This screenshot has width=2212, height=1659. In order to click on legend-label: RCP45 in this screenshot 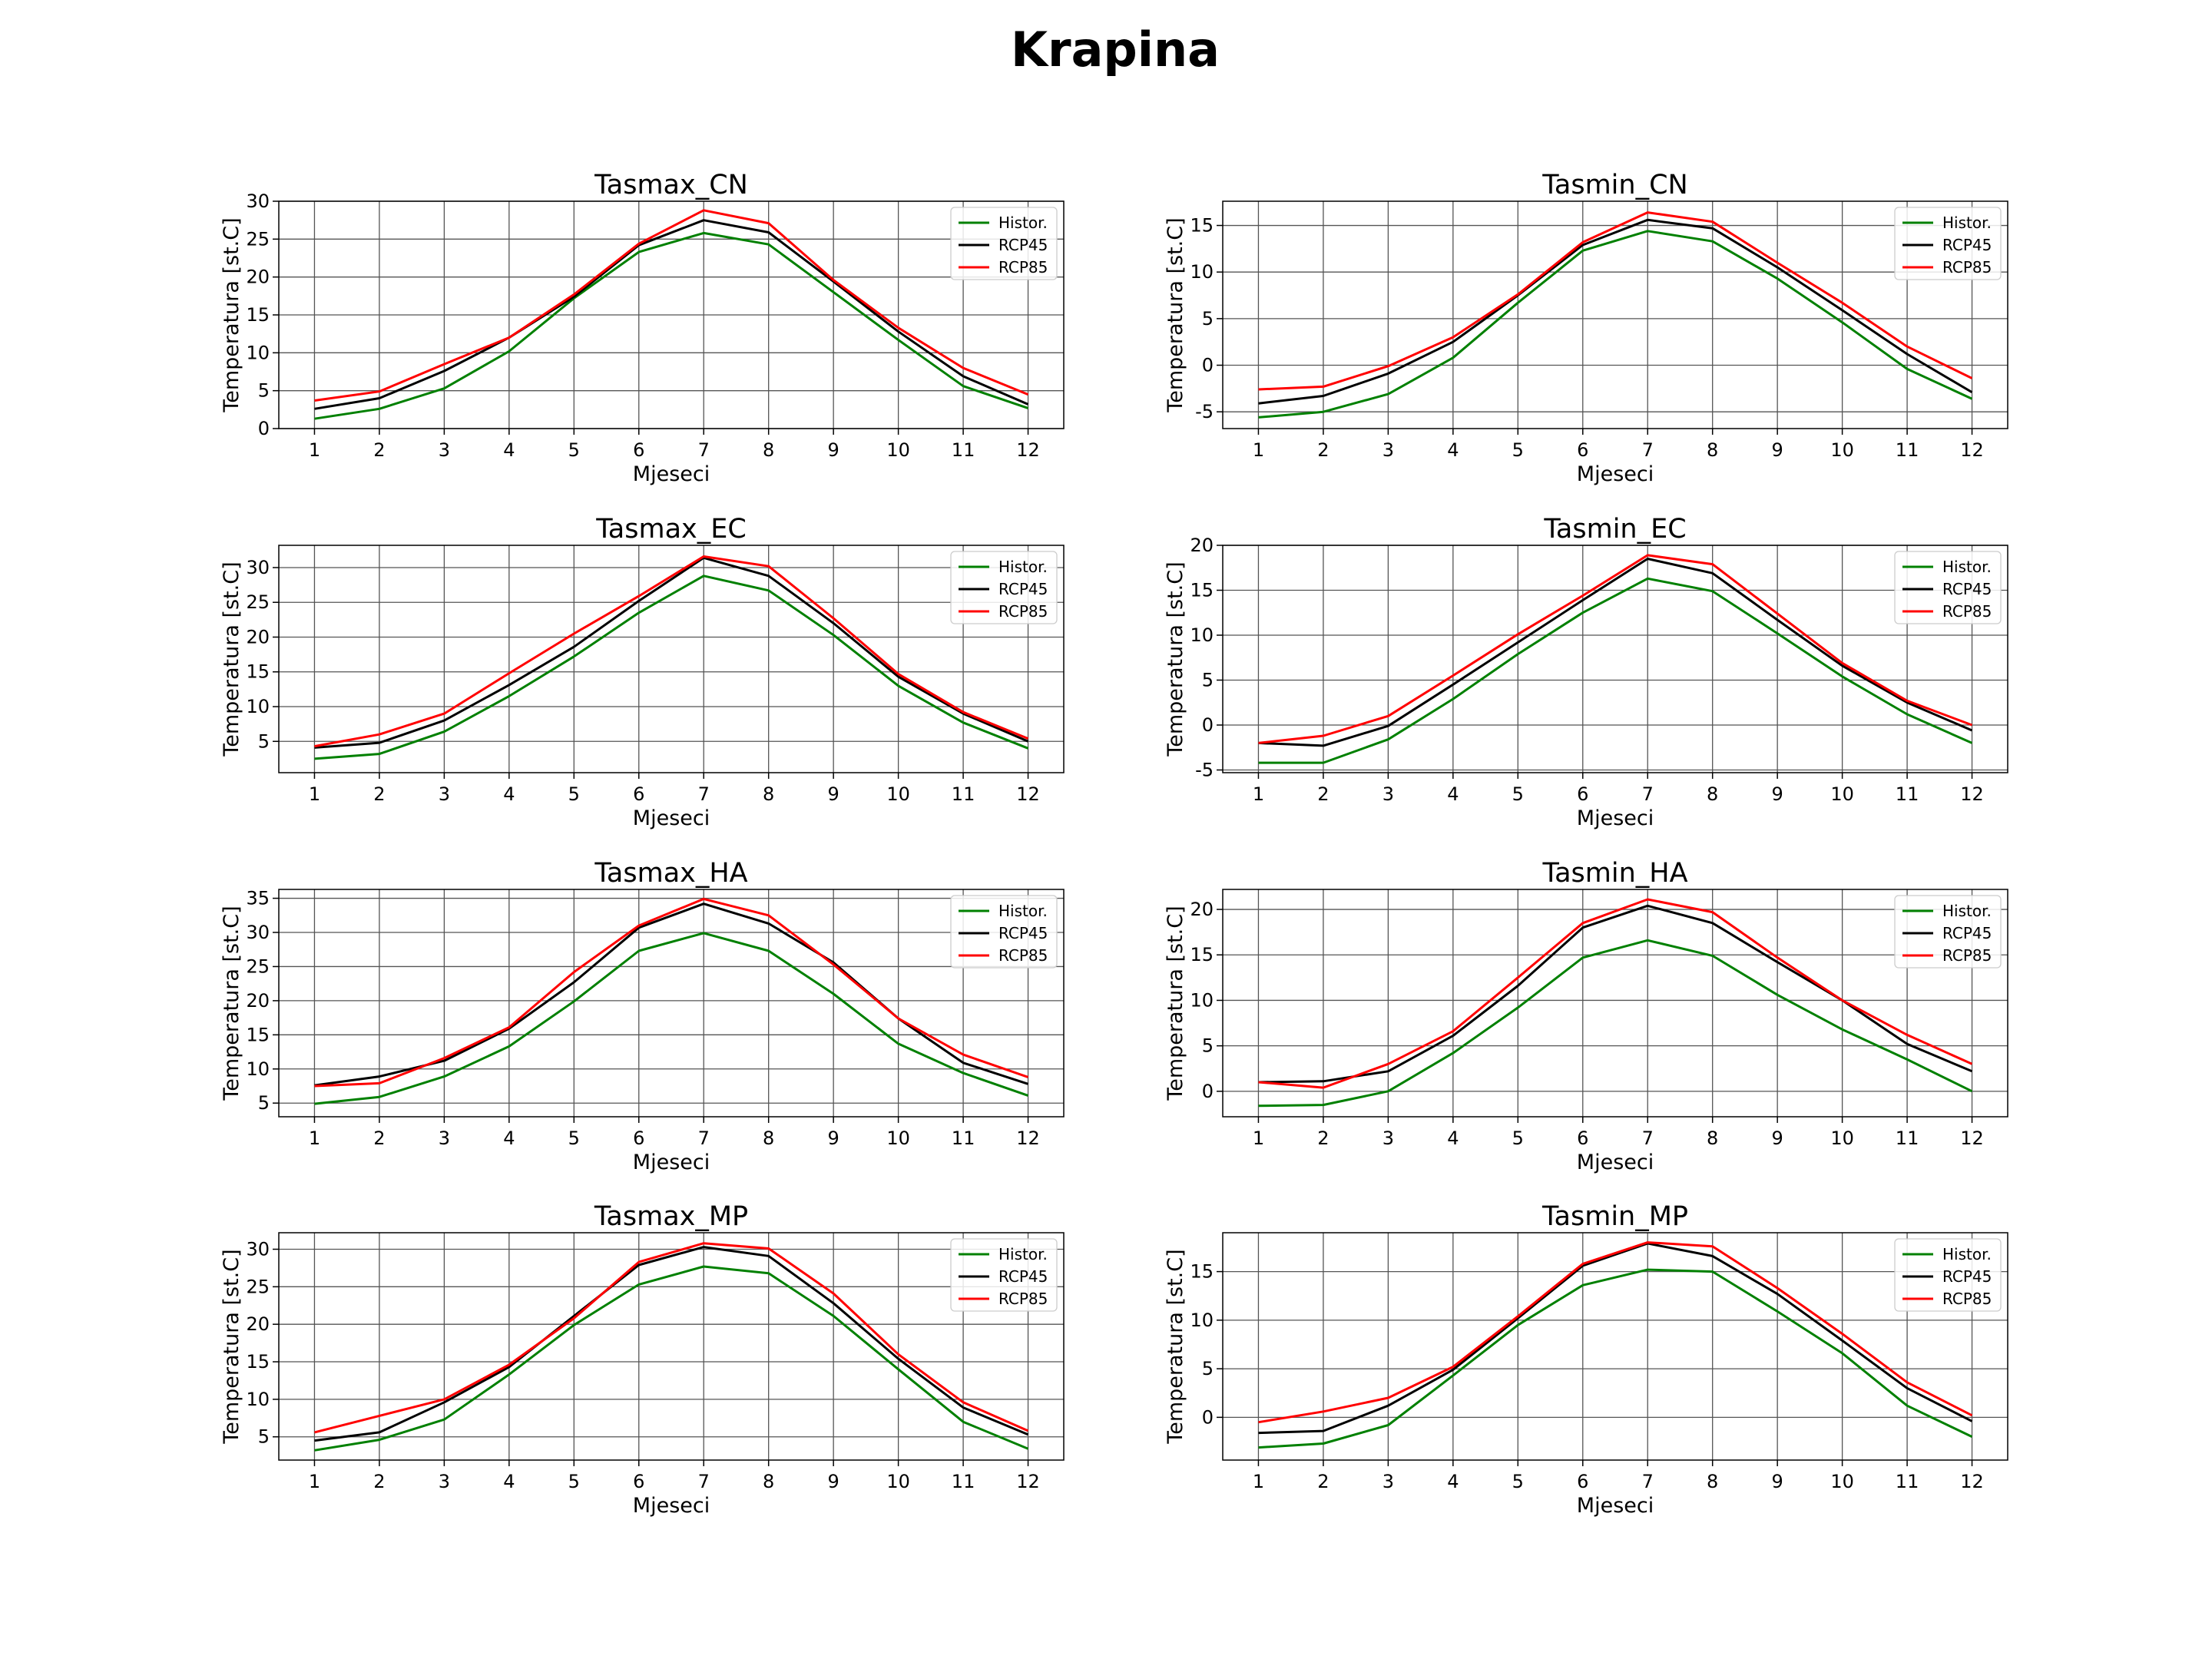, I will do `click(1967, 933)`.